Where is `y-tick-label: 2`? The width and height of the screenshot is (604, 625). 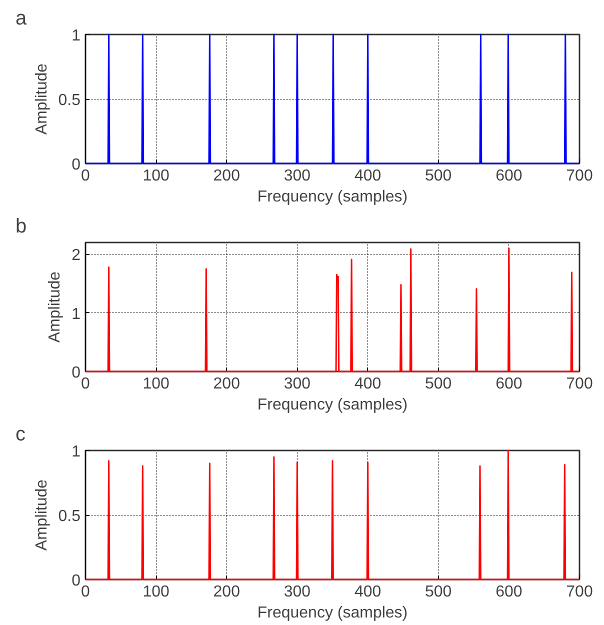
y-tick-label: 2 is located at coordinates (76, 255).